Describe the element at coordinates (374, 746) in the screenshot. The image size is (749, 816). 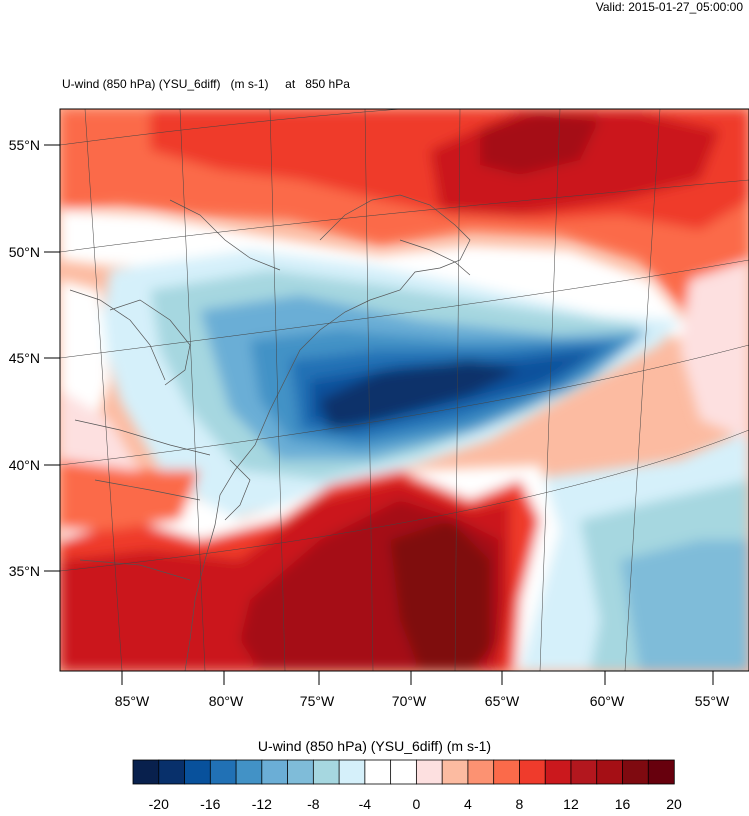
I see `colorbar-title: U-wind (850 hPa) (YSU_6diff) (m s-1)` at that location.